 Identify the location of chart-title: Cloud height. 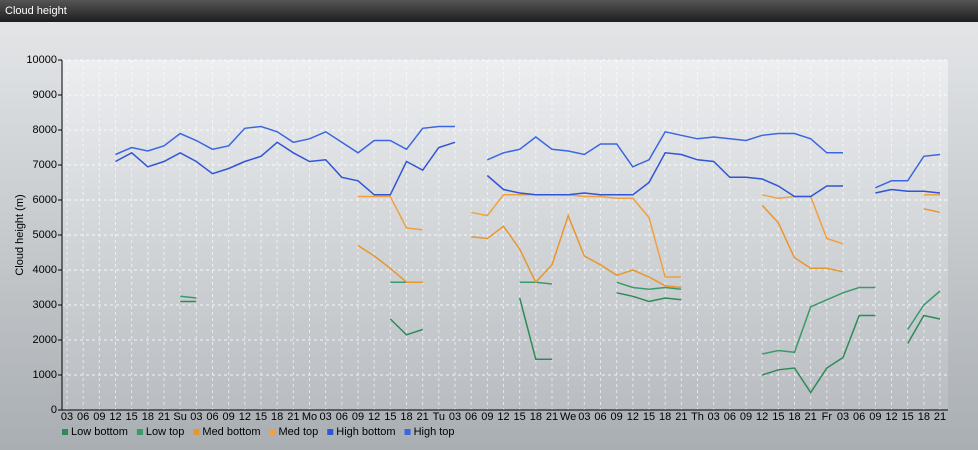
(36, 11).